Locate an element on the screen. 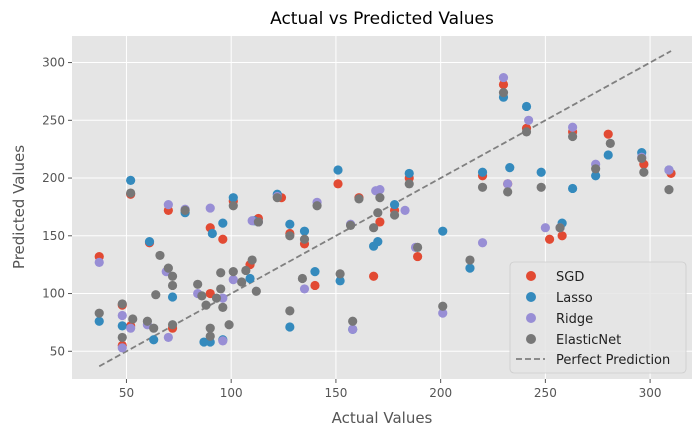 Image resolution: width=699 pixels, height=437 pixels. x-axis-ticks: 50 100 150 200 250 300 is located at coordinates (390, 389).